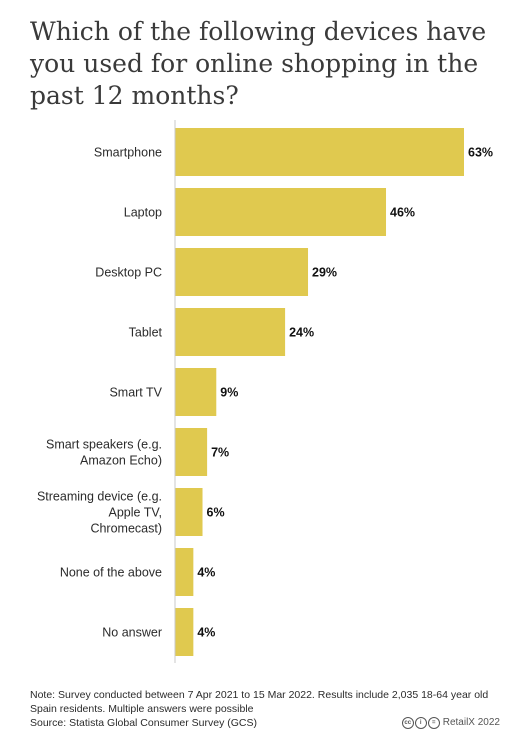 This screenshot has height=753, width=530. Describe the element at coordinates (132, 633) in the screenshot. I see `category-label-9: No answer` at that location.